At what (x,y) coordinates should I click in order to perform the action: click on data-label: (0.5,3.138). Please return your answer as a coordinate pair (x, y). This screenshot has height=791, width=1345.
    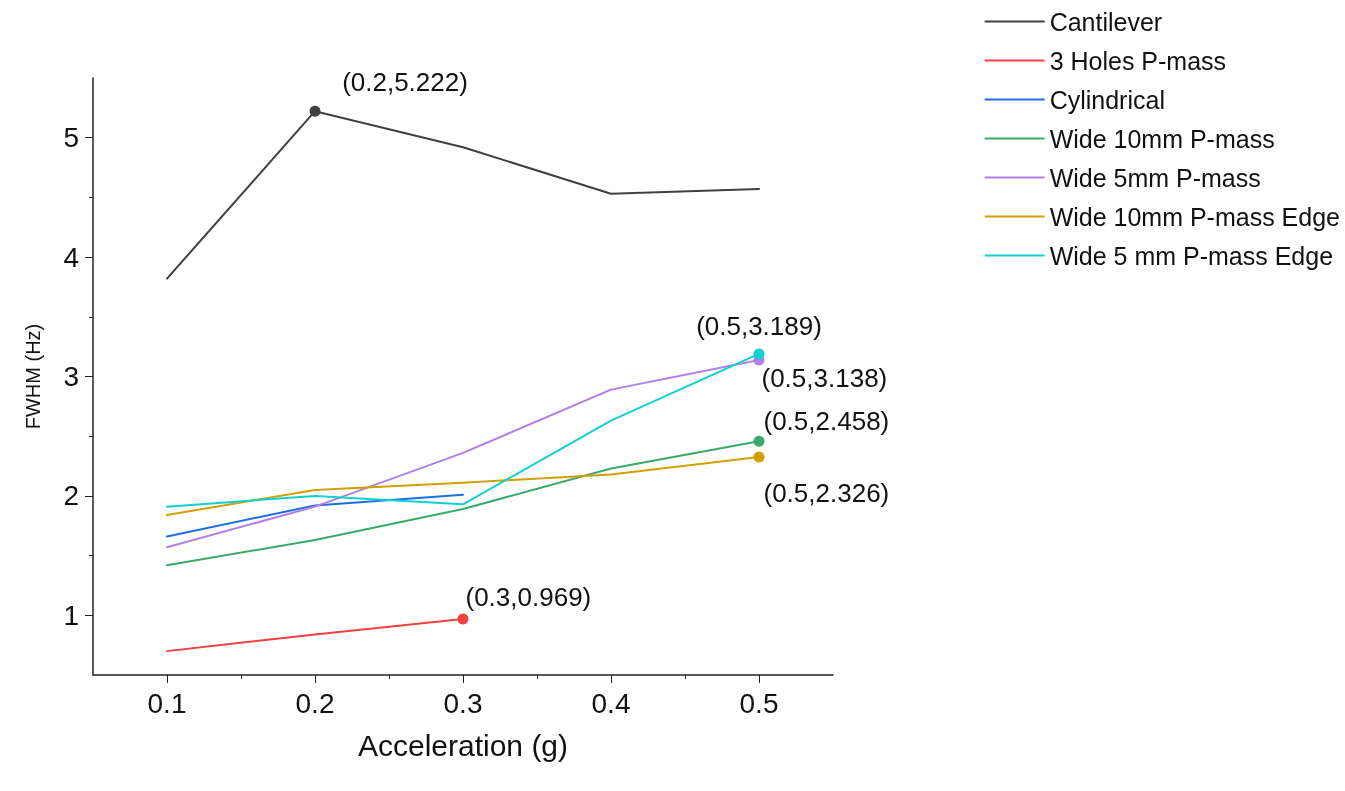
    Looking at the image, I should click on (824, 378).